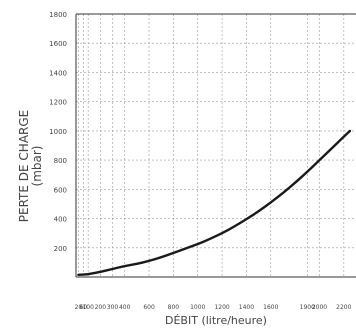  What do you see at coordinates (319, 307) in the screenshot?
I see `x-tick-label: 2000` at bounding box center [319, 307].